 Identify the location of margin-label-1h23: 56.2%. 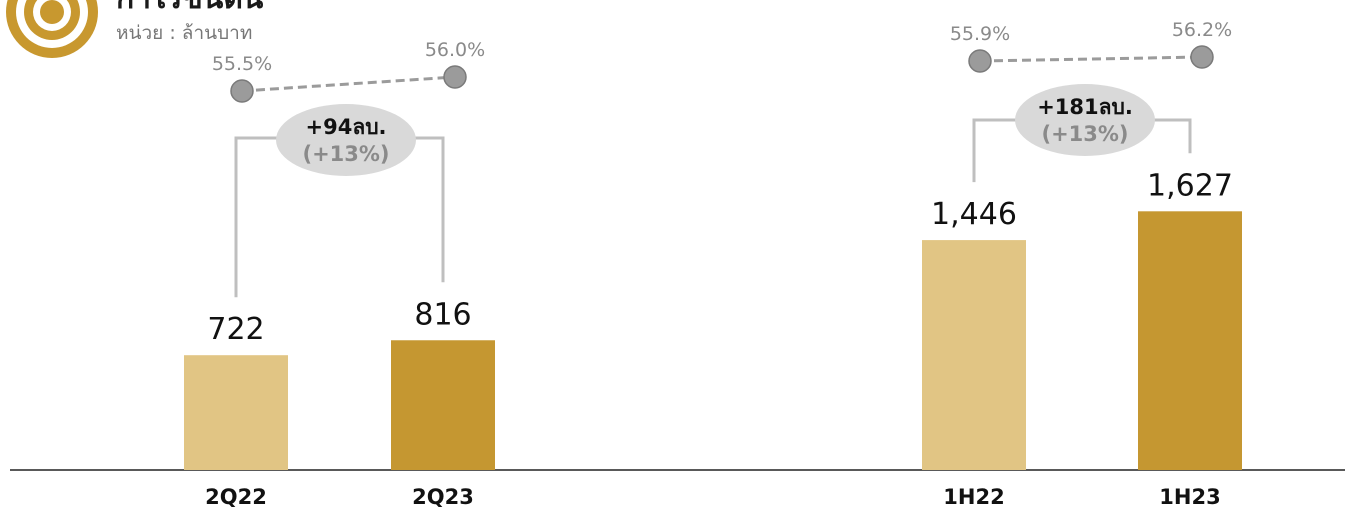
(1202, 30).